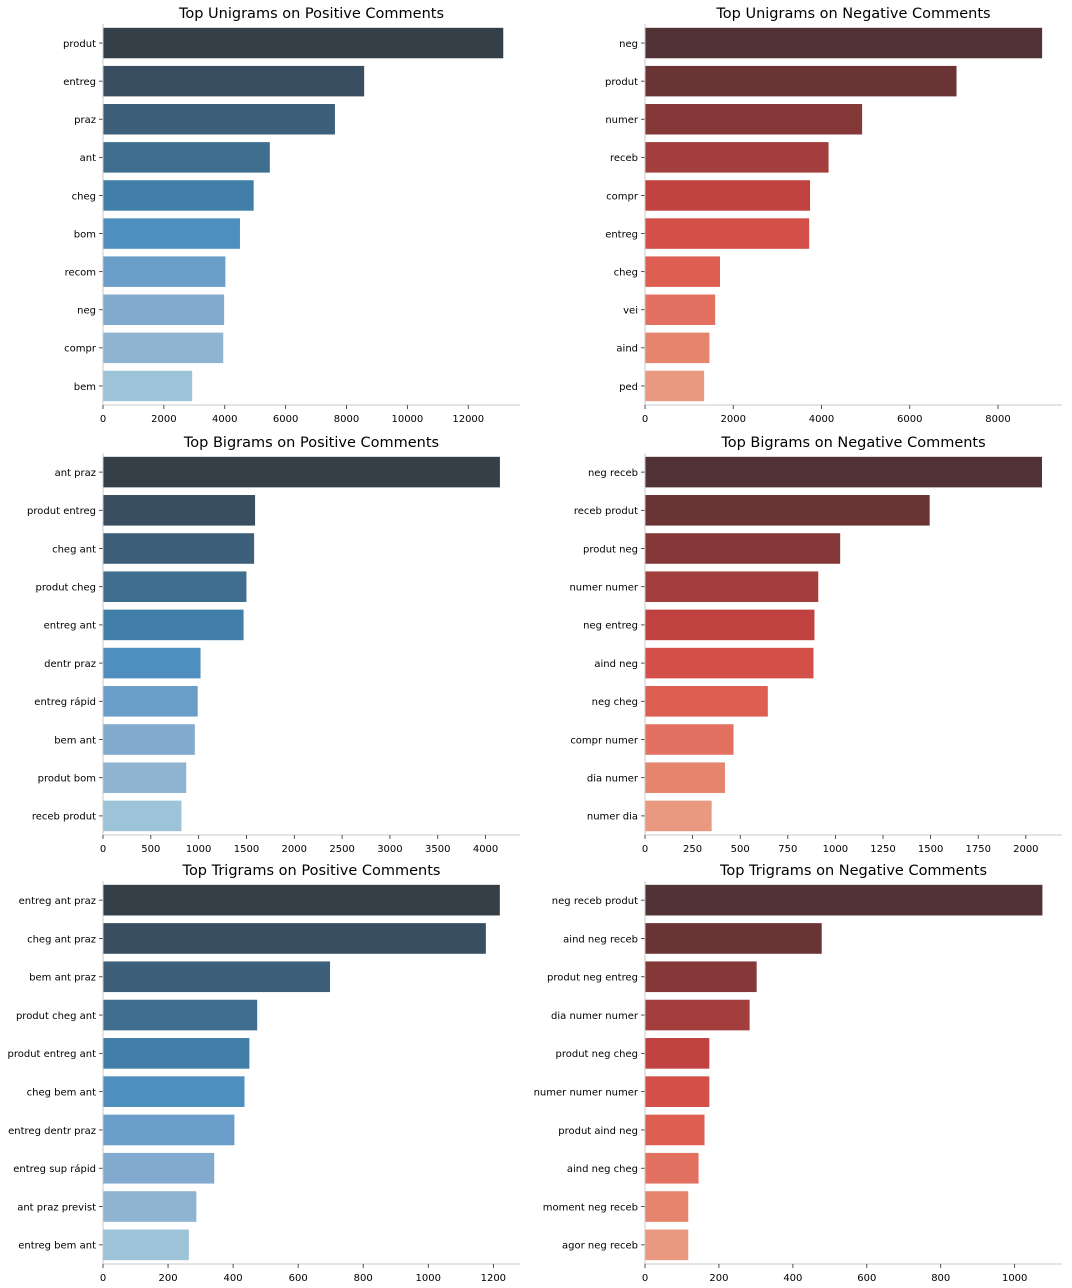 Image resolution: width=1072 pixels, height=1288 pixels. I want to click on x-tick-label: 800, so click(940, 1278).